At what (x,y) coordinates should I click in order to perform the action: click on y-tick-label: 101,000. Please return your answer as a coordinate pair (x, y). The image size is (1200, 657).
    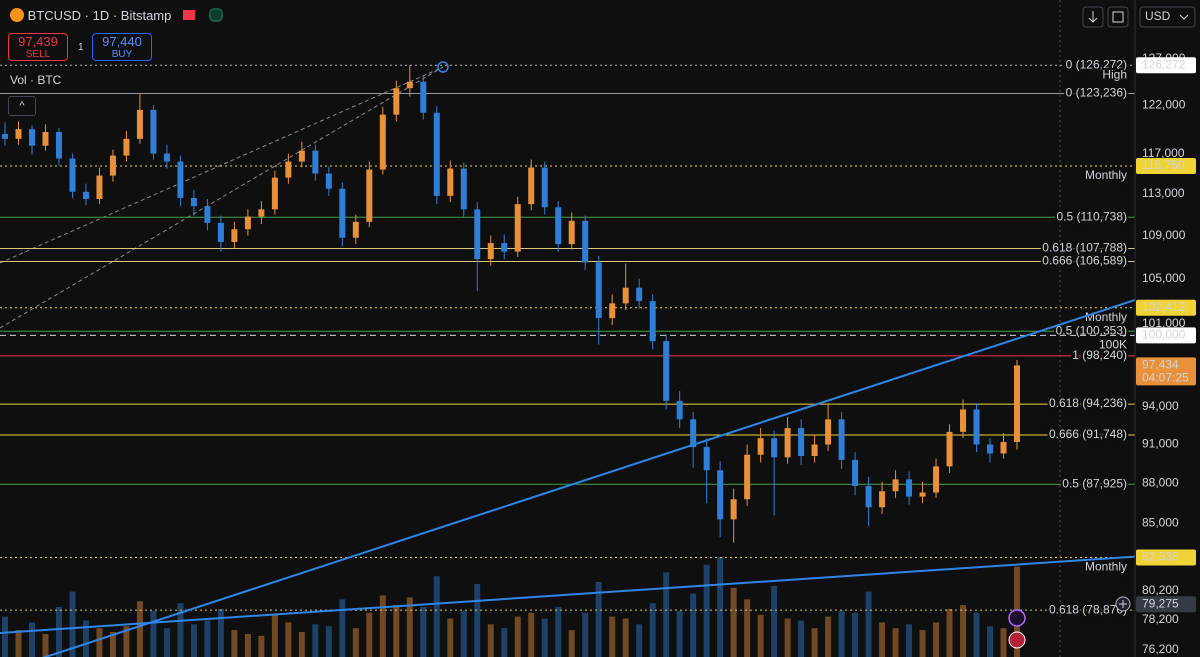
    Looking at the image, I should click on (1164, 323).